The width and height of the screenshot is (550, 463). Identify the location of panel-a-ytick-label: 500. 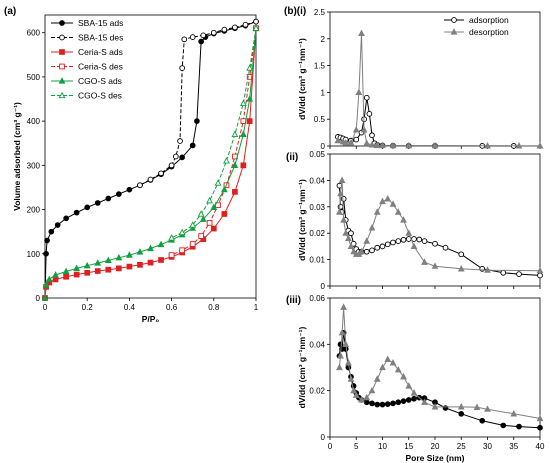
(34, 77).